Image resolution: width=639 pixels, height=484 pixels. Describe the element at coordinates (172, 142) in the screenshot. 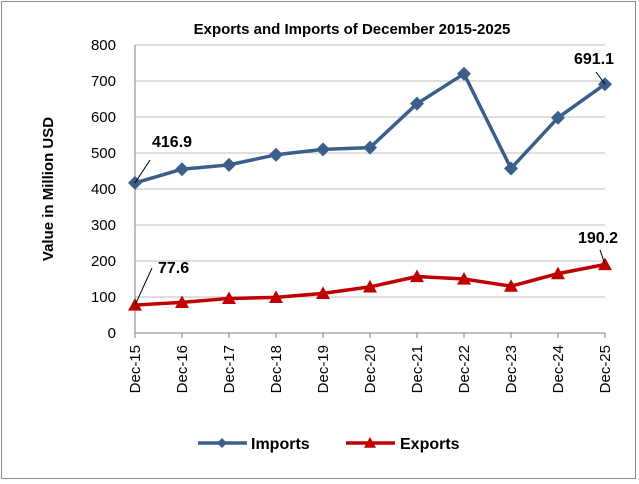

I see `data-label: 416.9` at that location.